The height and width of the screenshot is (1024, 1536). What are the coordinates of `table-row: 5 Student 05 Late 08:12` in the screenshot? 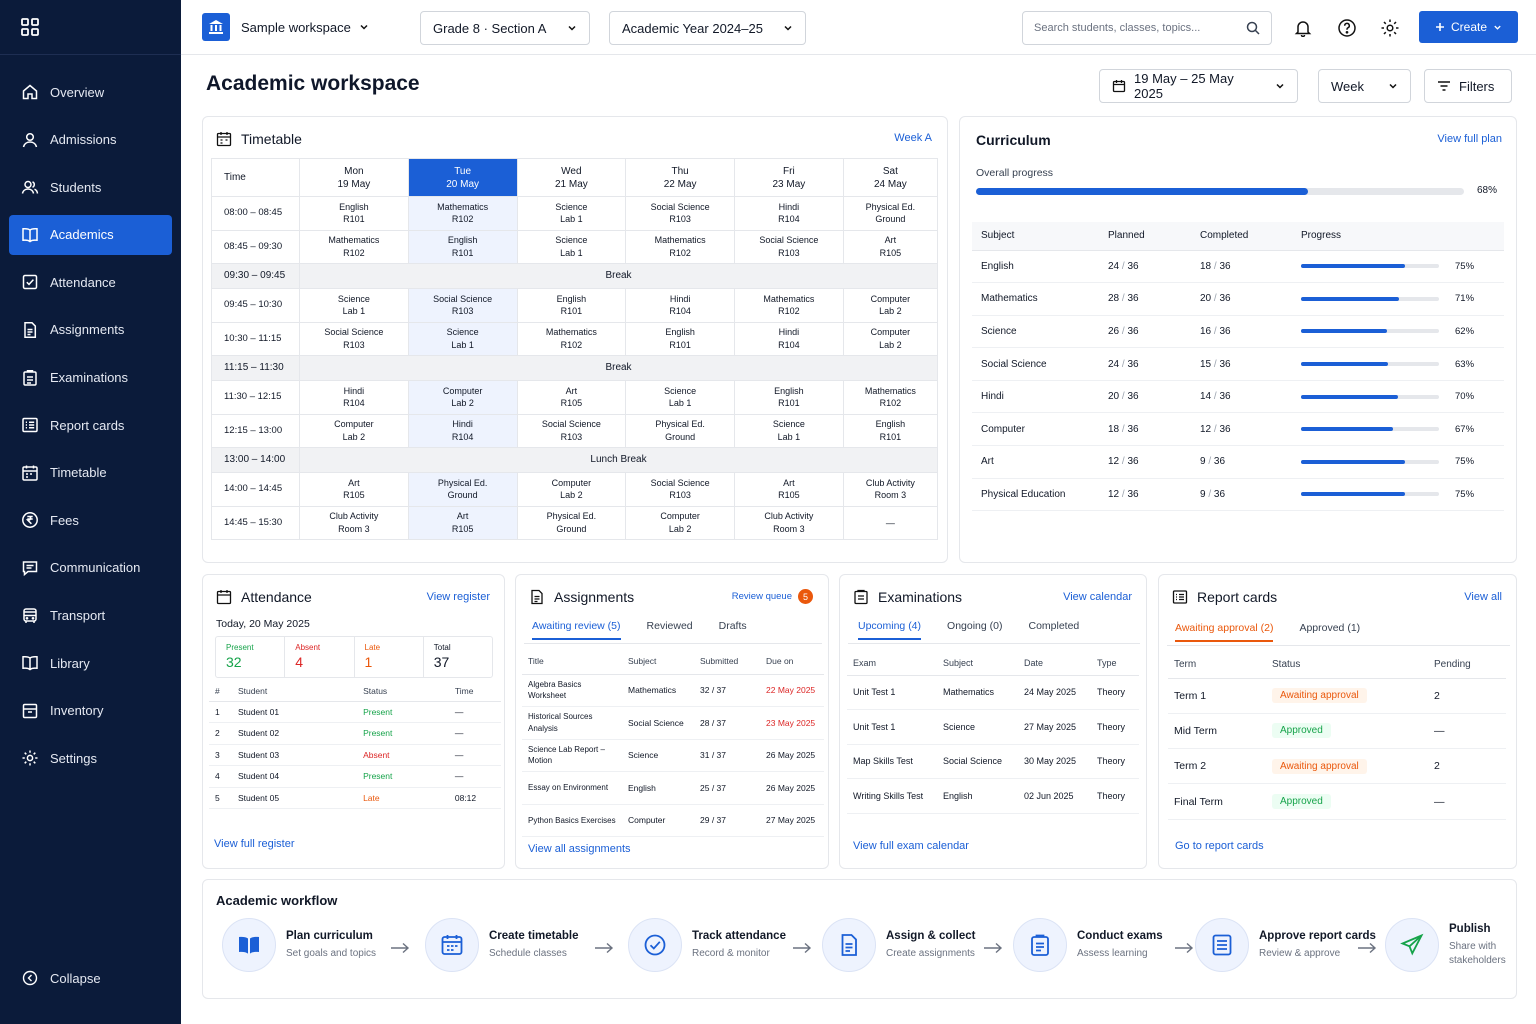 It's located at (355, 798).